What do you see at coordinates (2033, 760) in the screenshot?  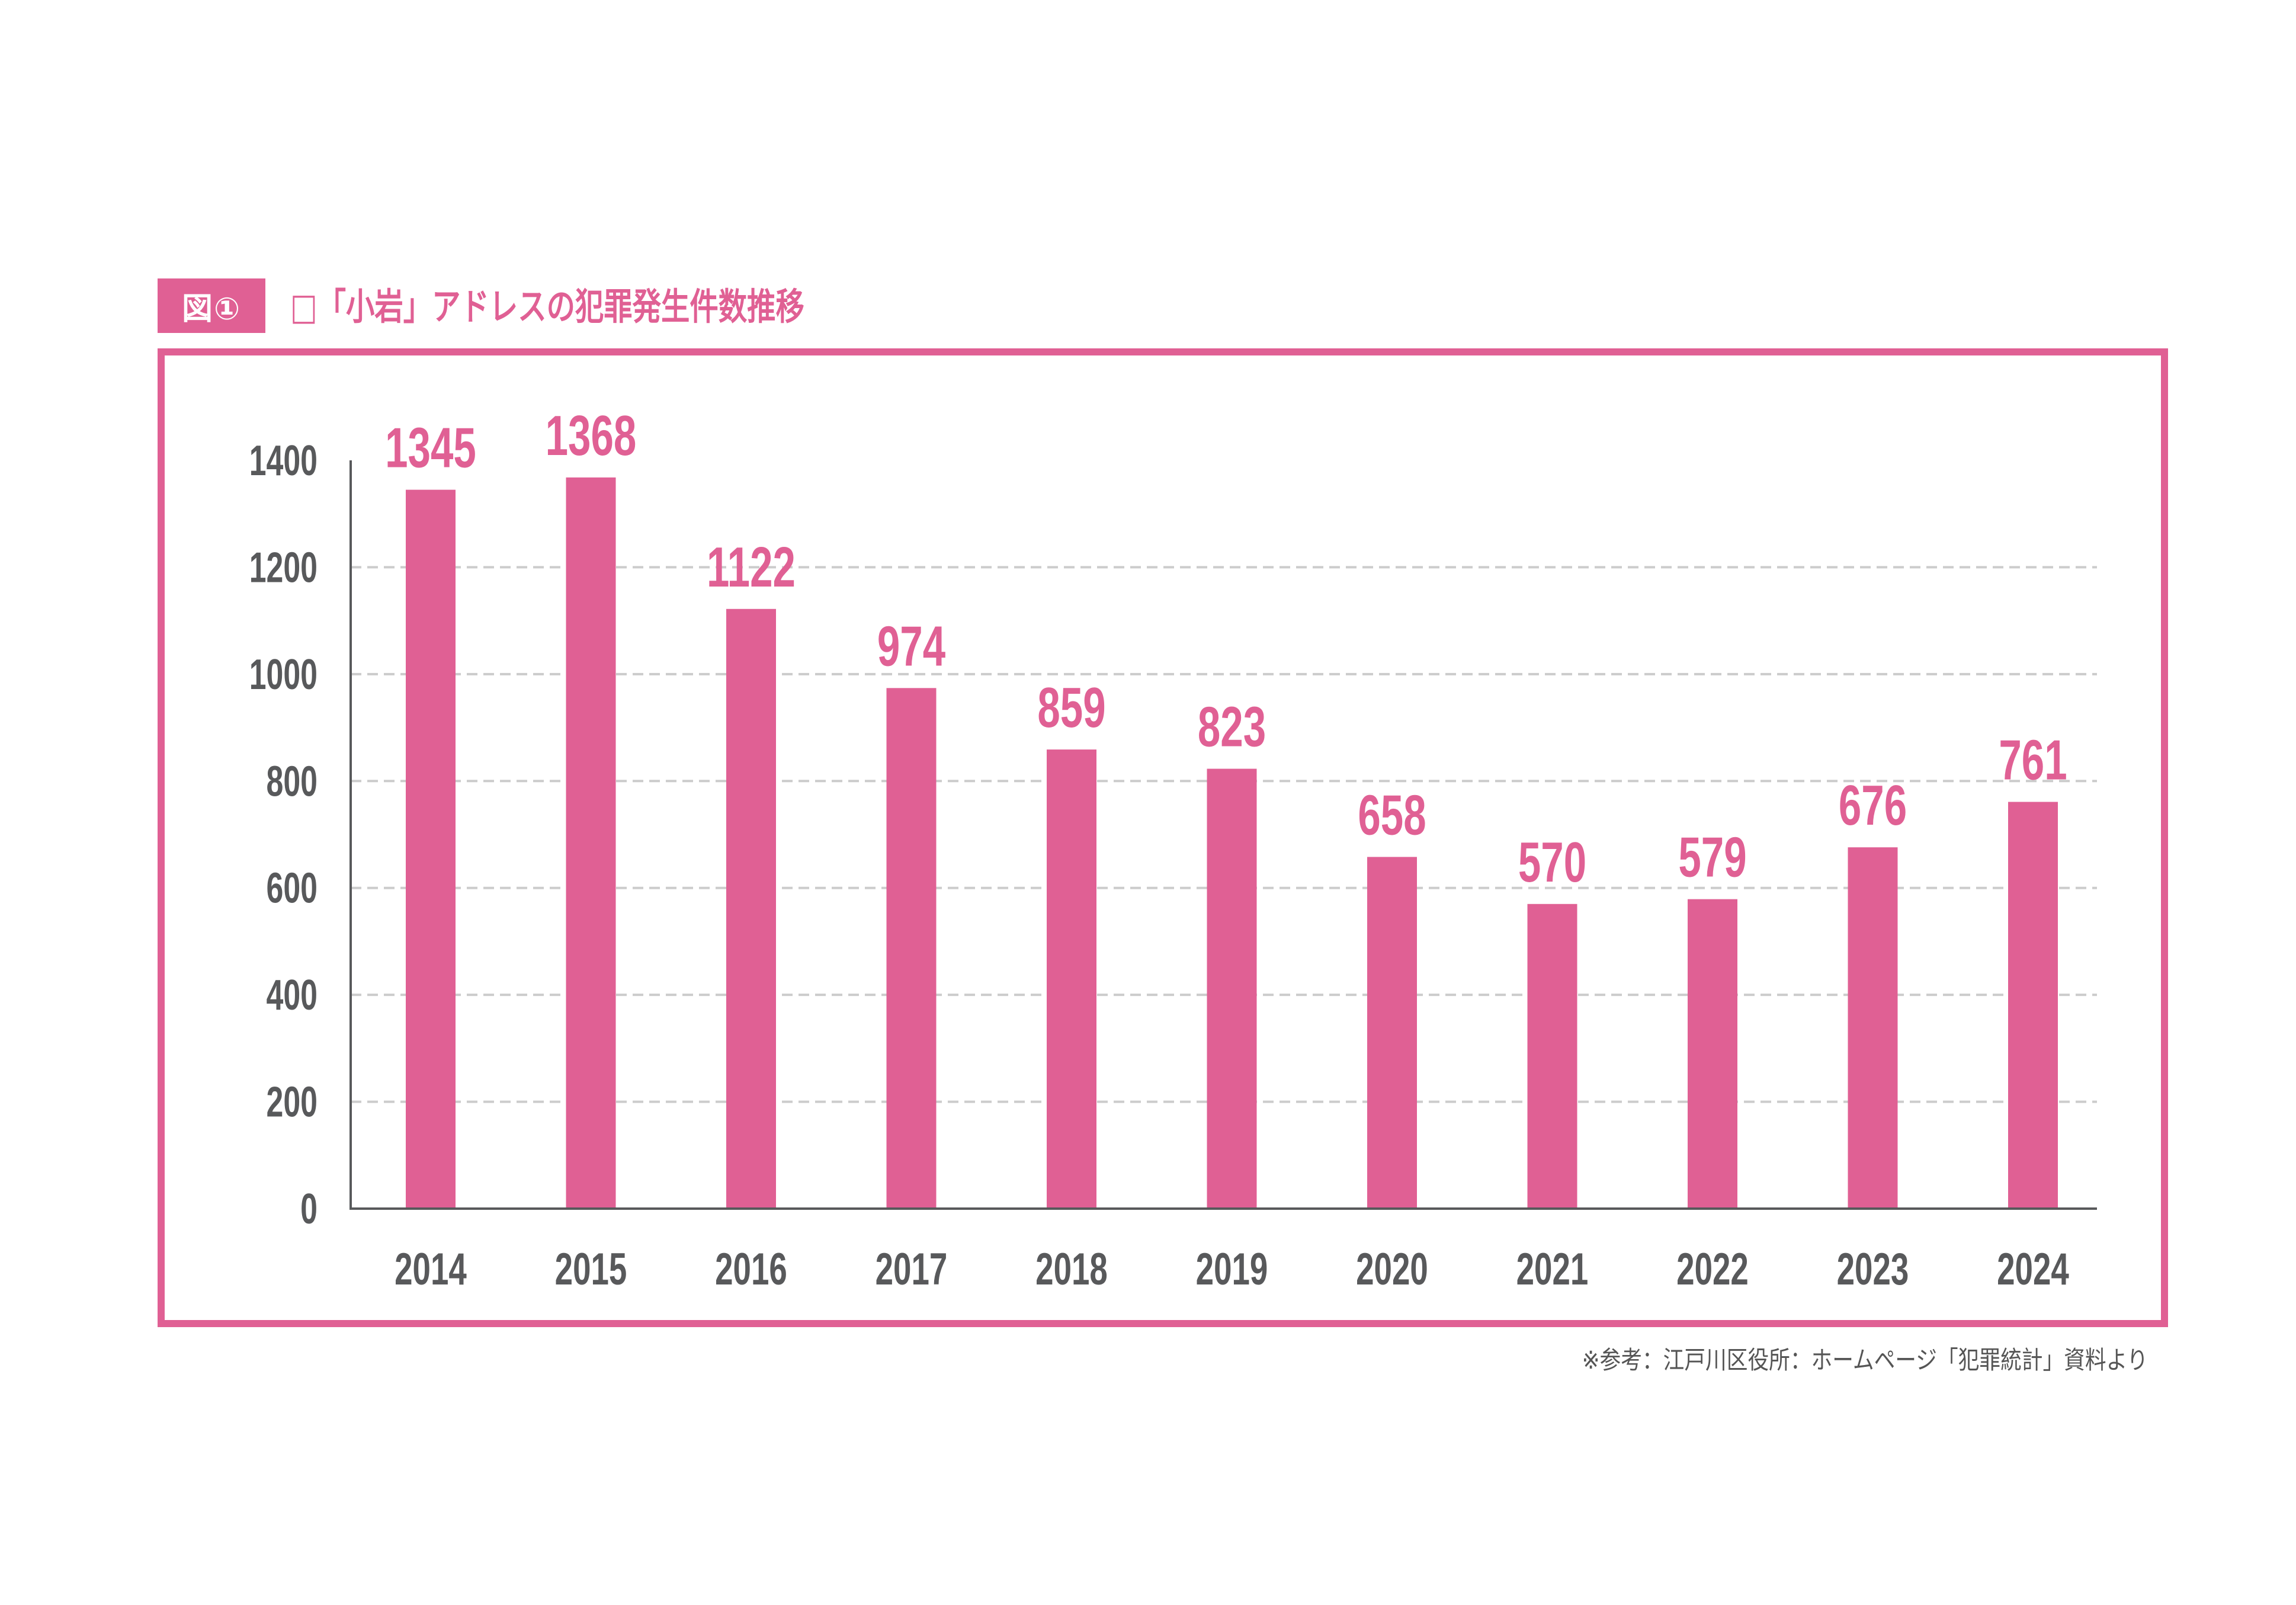 I see `data-label: 761` at bounding box center [2033, 760].